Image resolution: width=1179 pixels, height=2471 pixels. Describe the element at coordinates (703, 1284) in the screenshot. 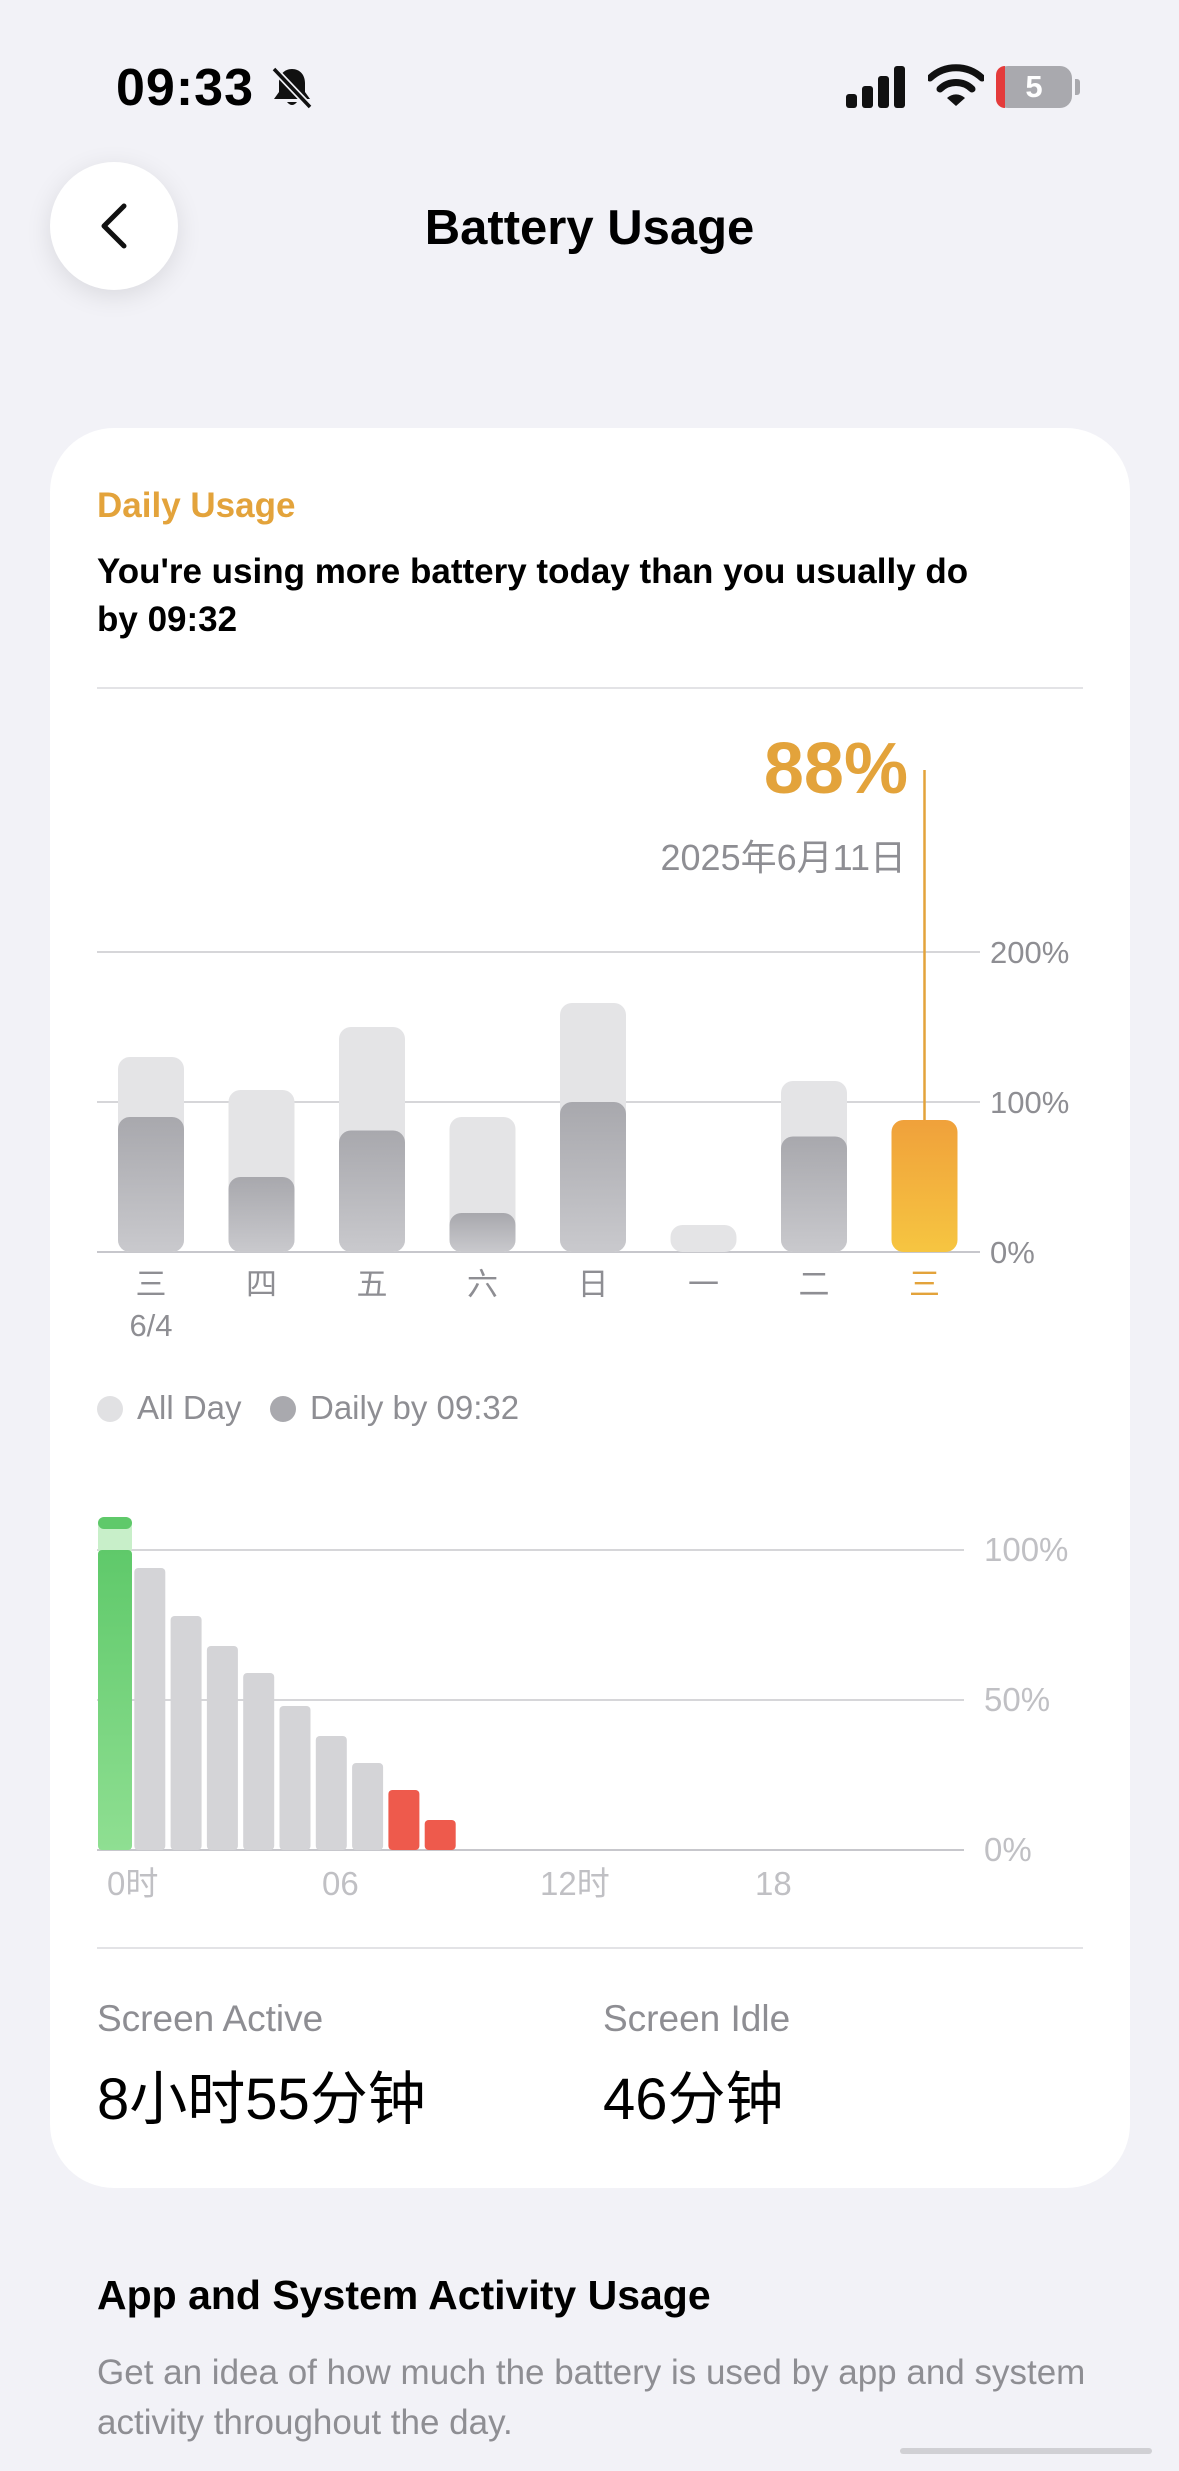

I see `x-tick-label: 一` at that location.